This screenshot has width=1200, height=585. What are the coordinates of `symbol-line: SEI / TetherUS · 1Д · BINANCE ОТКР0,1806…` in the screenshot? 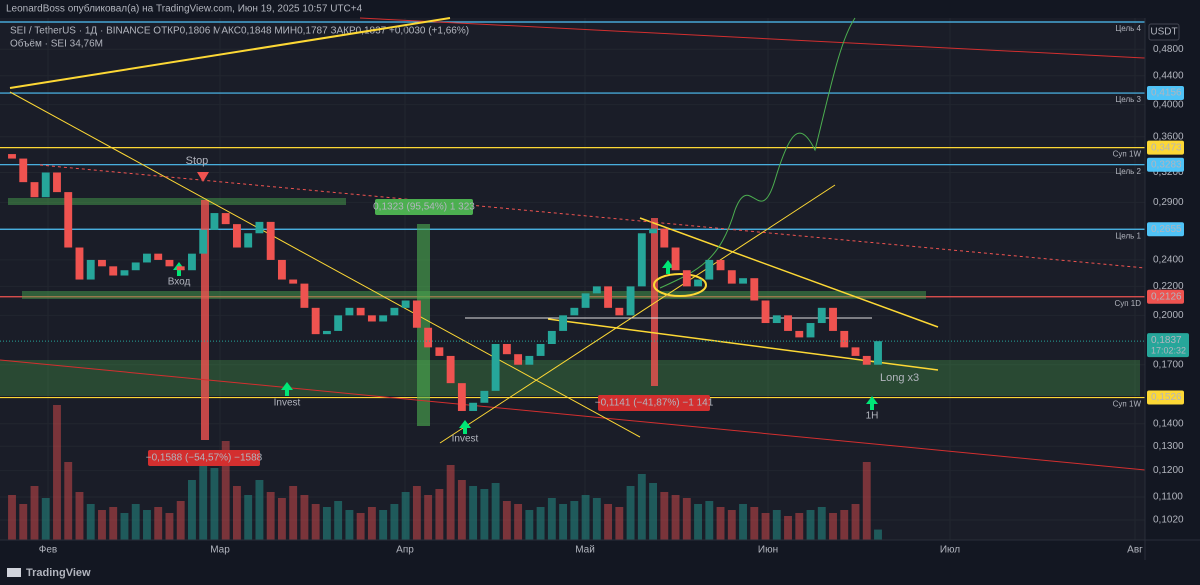 It's located at (239, 31).